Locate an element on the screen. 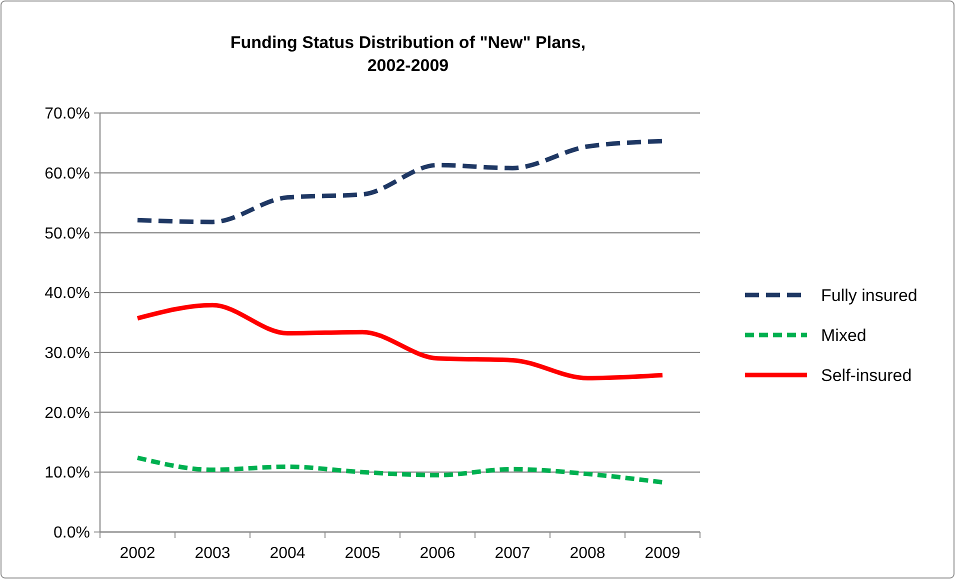 Image resolution: width=956 pixels, height=580 pixels. y-tick-label: 70.0% is located at coordinates (67, 114).